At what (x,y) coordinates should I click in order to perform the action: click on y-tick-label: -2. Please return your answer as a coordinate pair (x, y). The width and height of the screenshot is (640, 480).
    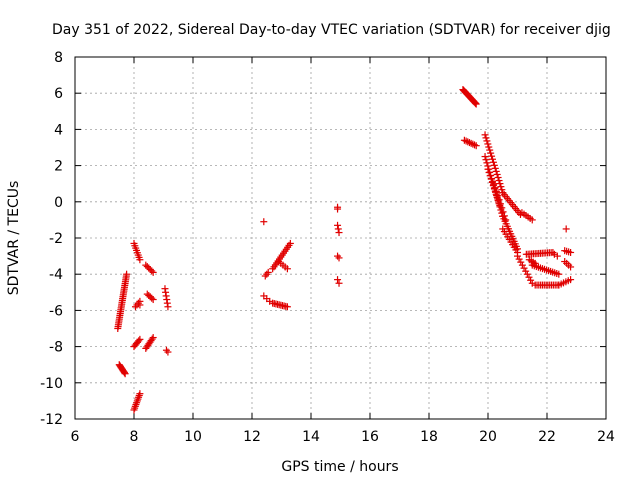
    Looking at the image, I should click on (56, 239).